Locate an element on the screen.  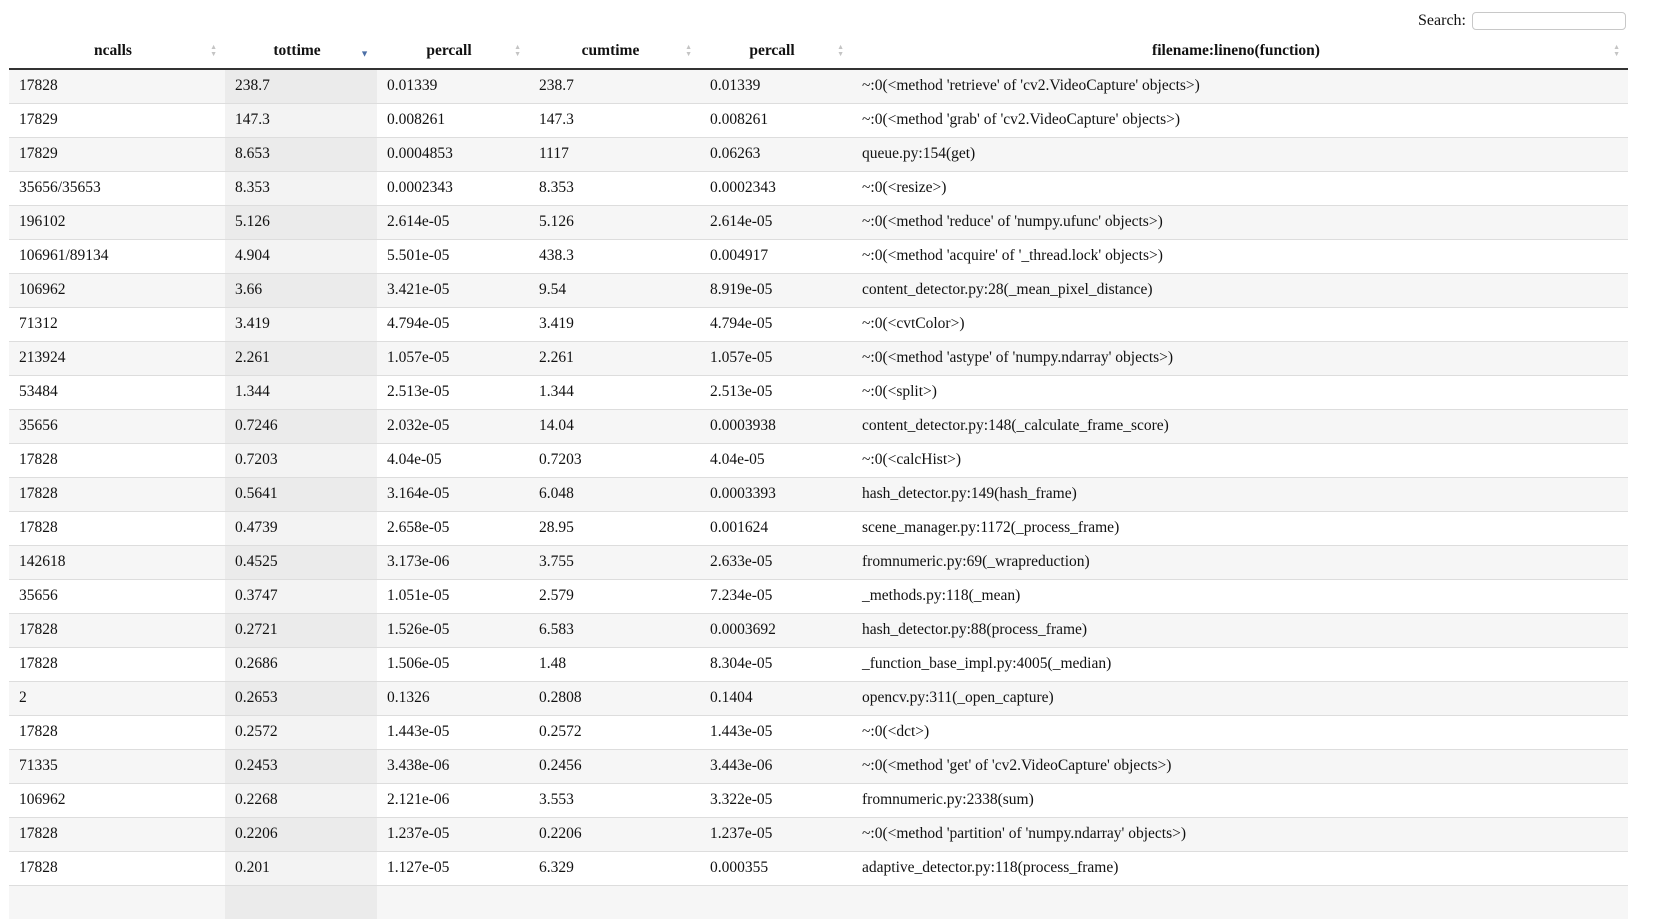
column-header-tottime: tottime ▼ is located at coordinates (301, 51).